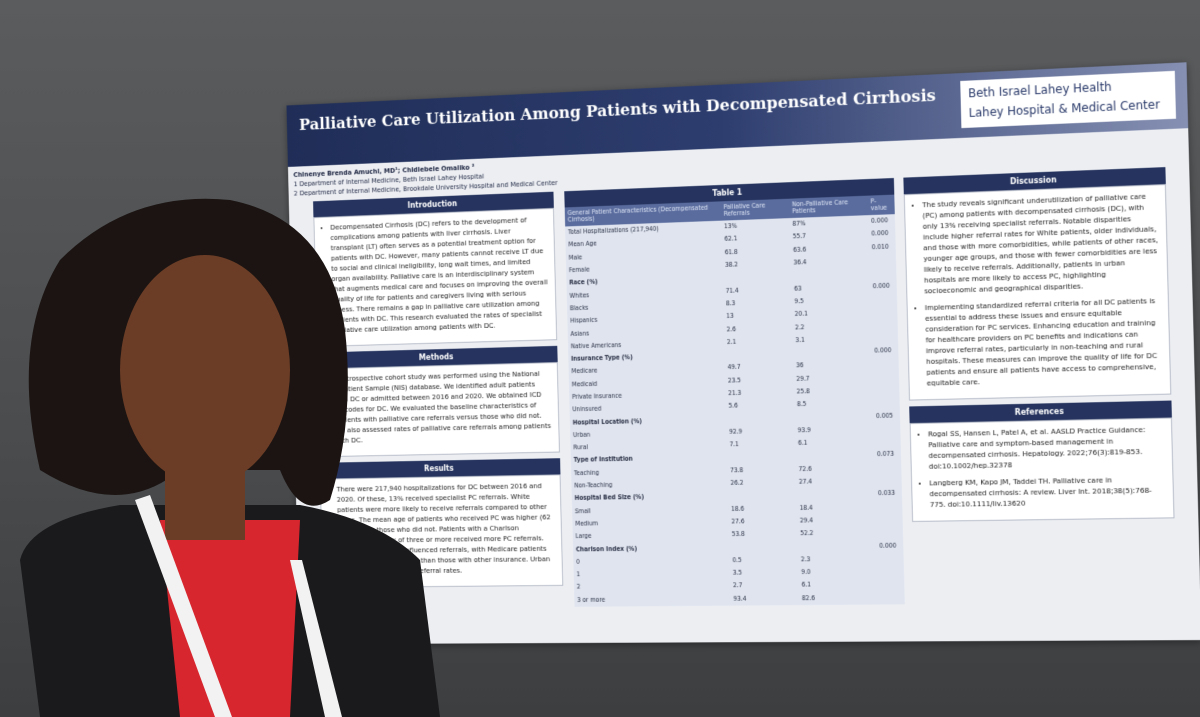 Image resolution: width=1200 pixels, height=717 pixels. Describe the element at coordinates (205, 505) in the screenshot. I see `neck` at that location.